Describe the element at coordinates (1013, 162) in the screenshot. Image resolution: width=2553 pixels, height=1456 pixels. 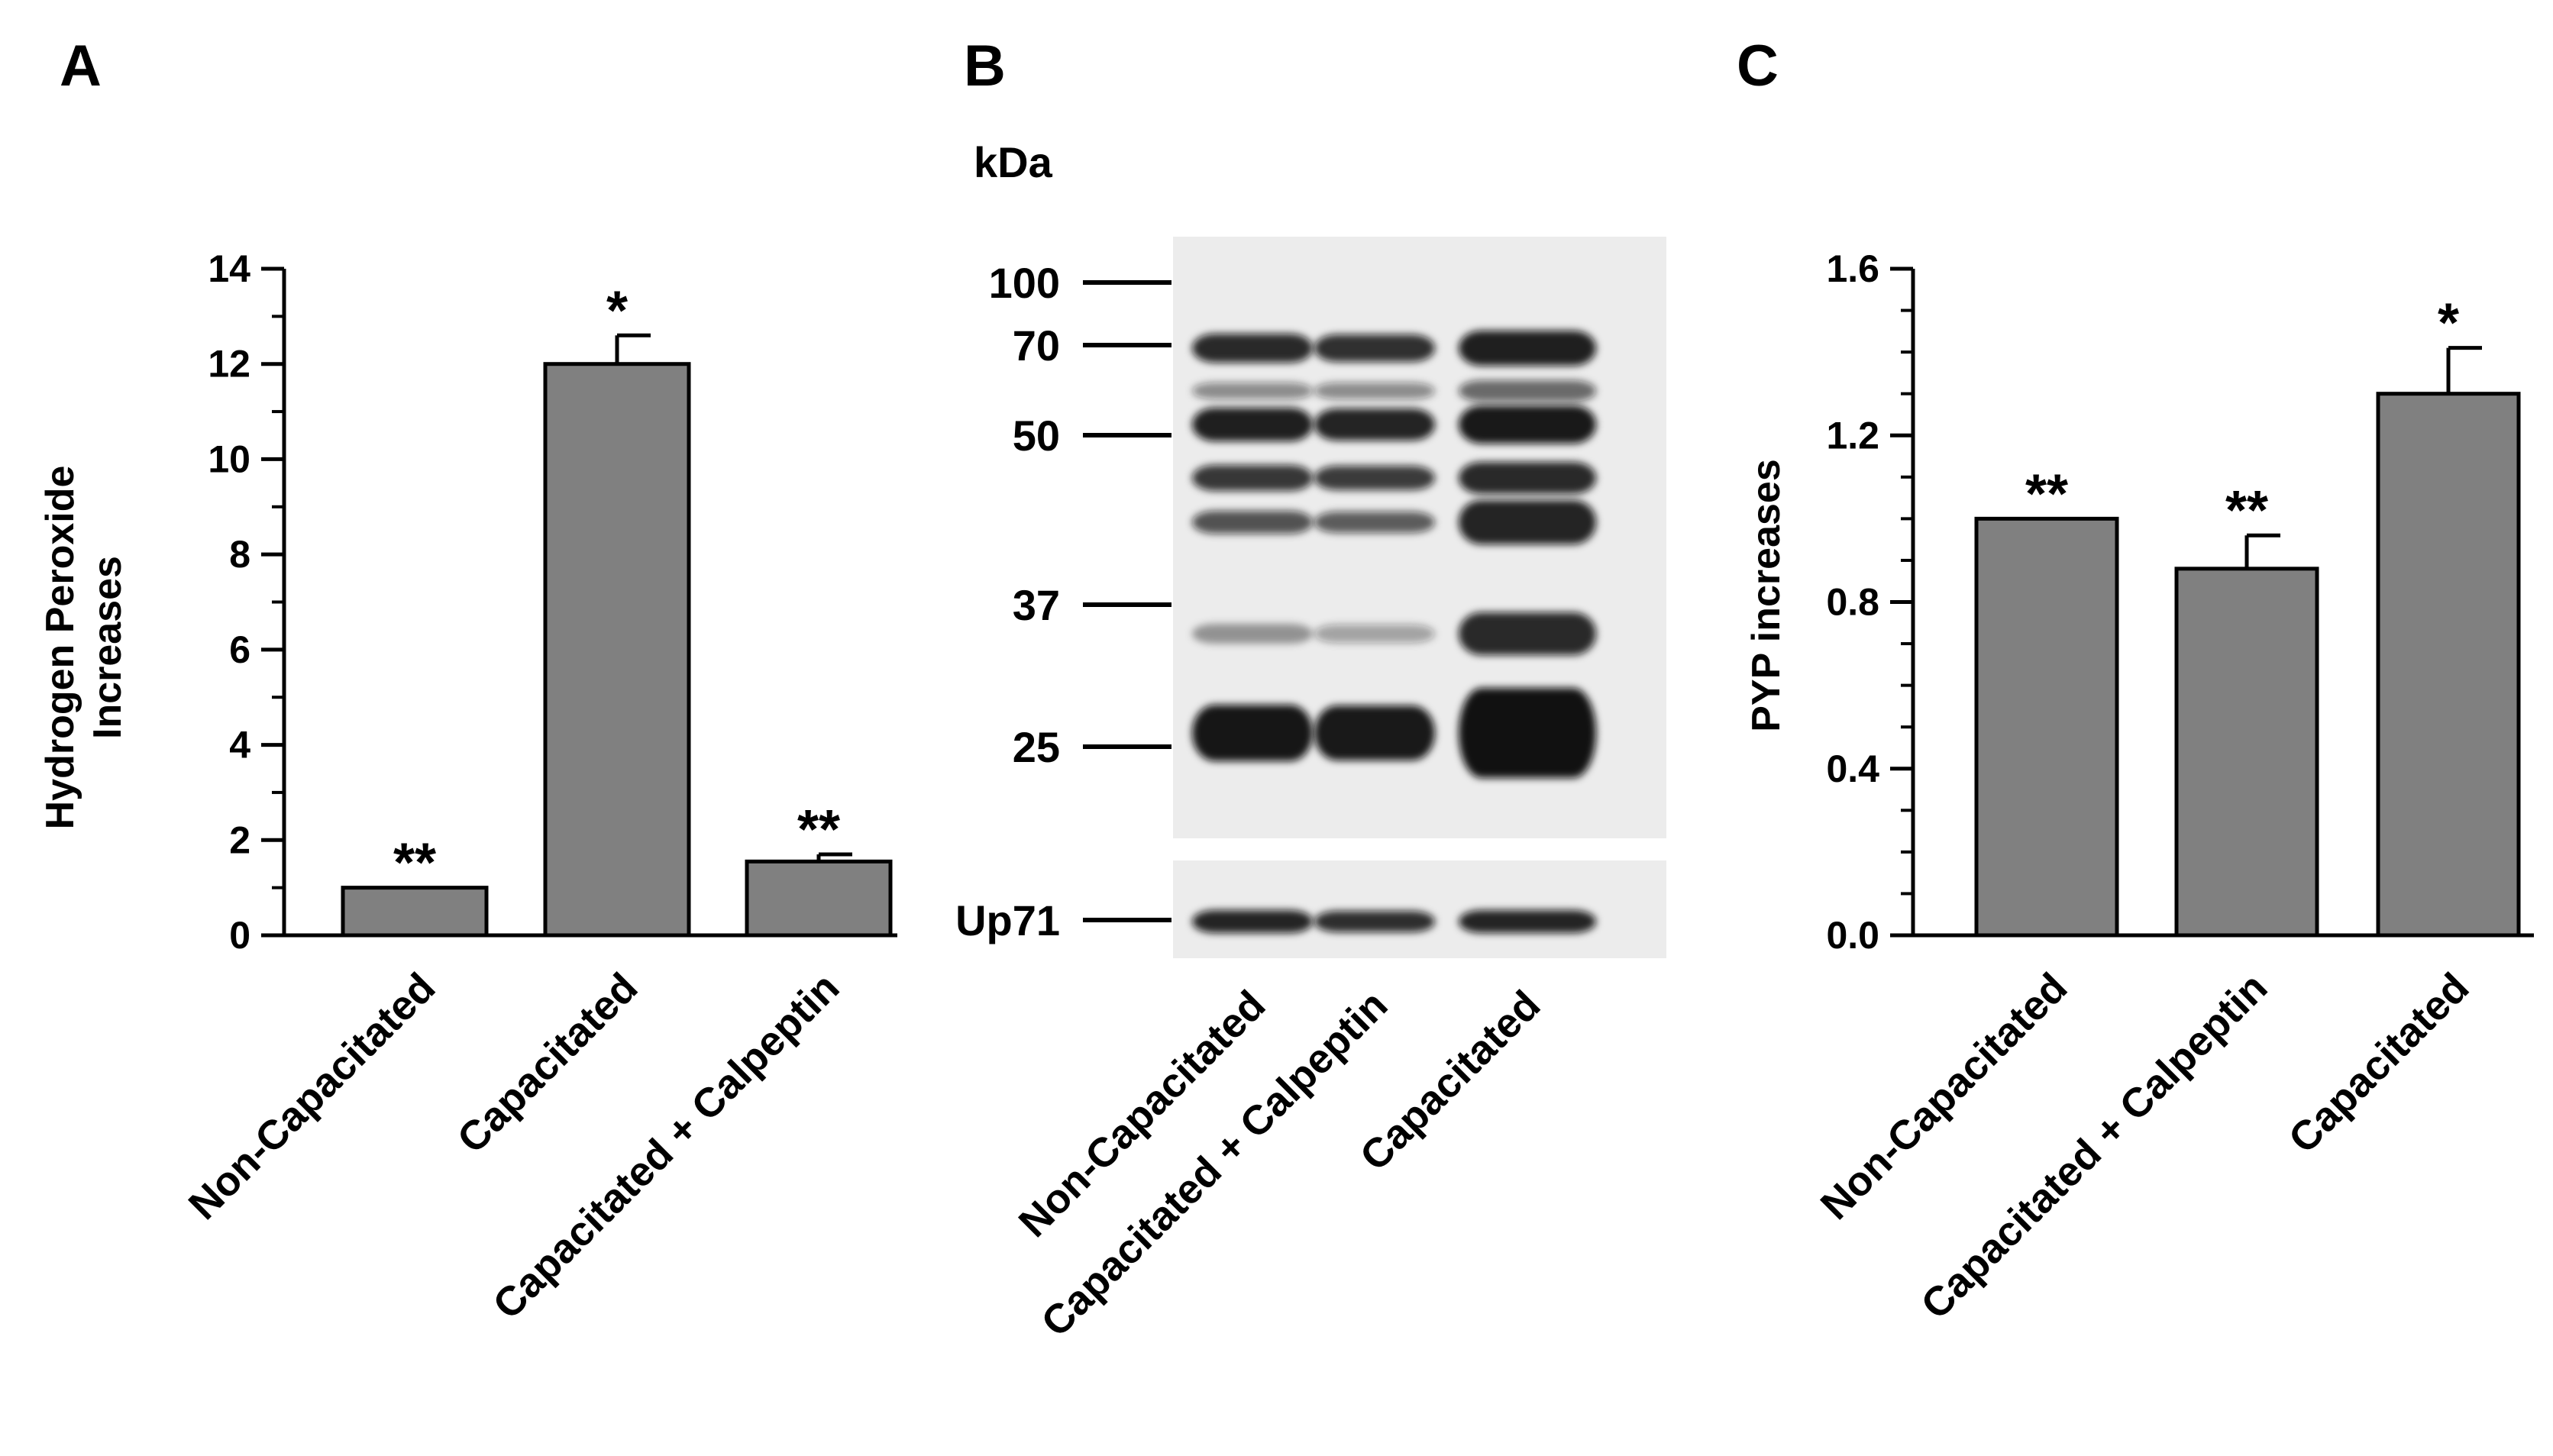
I see `blot-kda-label: kDa` at that location.